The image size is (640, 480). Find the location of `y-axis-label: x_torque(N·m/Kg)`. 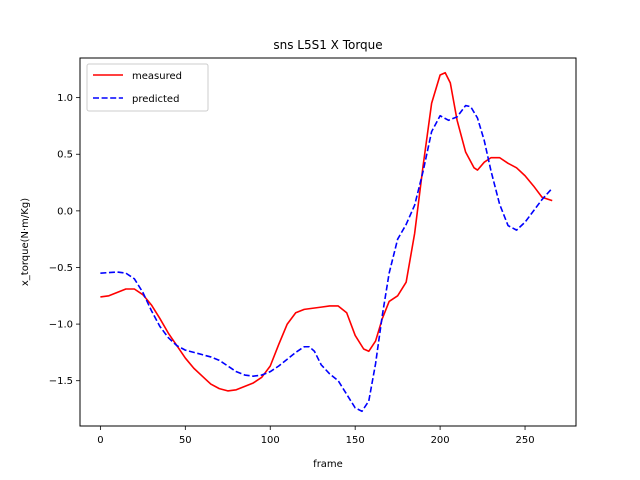

y-axis-label: x_torque(N·m/Kg) is located at coordinates (25, 242).